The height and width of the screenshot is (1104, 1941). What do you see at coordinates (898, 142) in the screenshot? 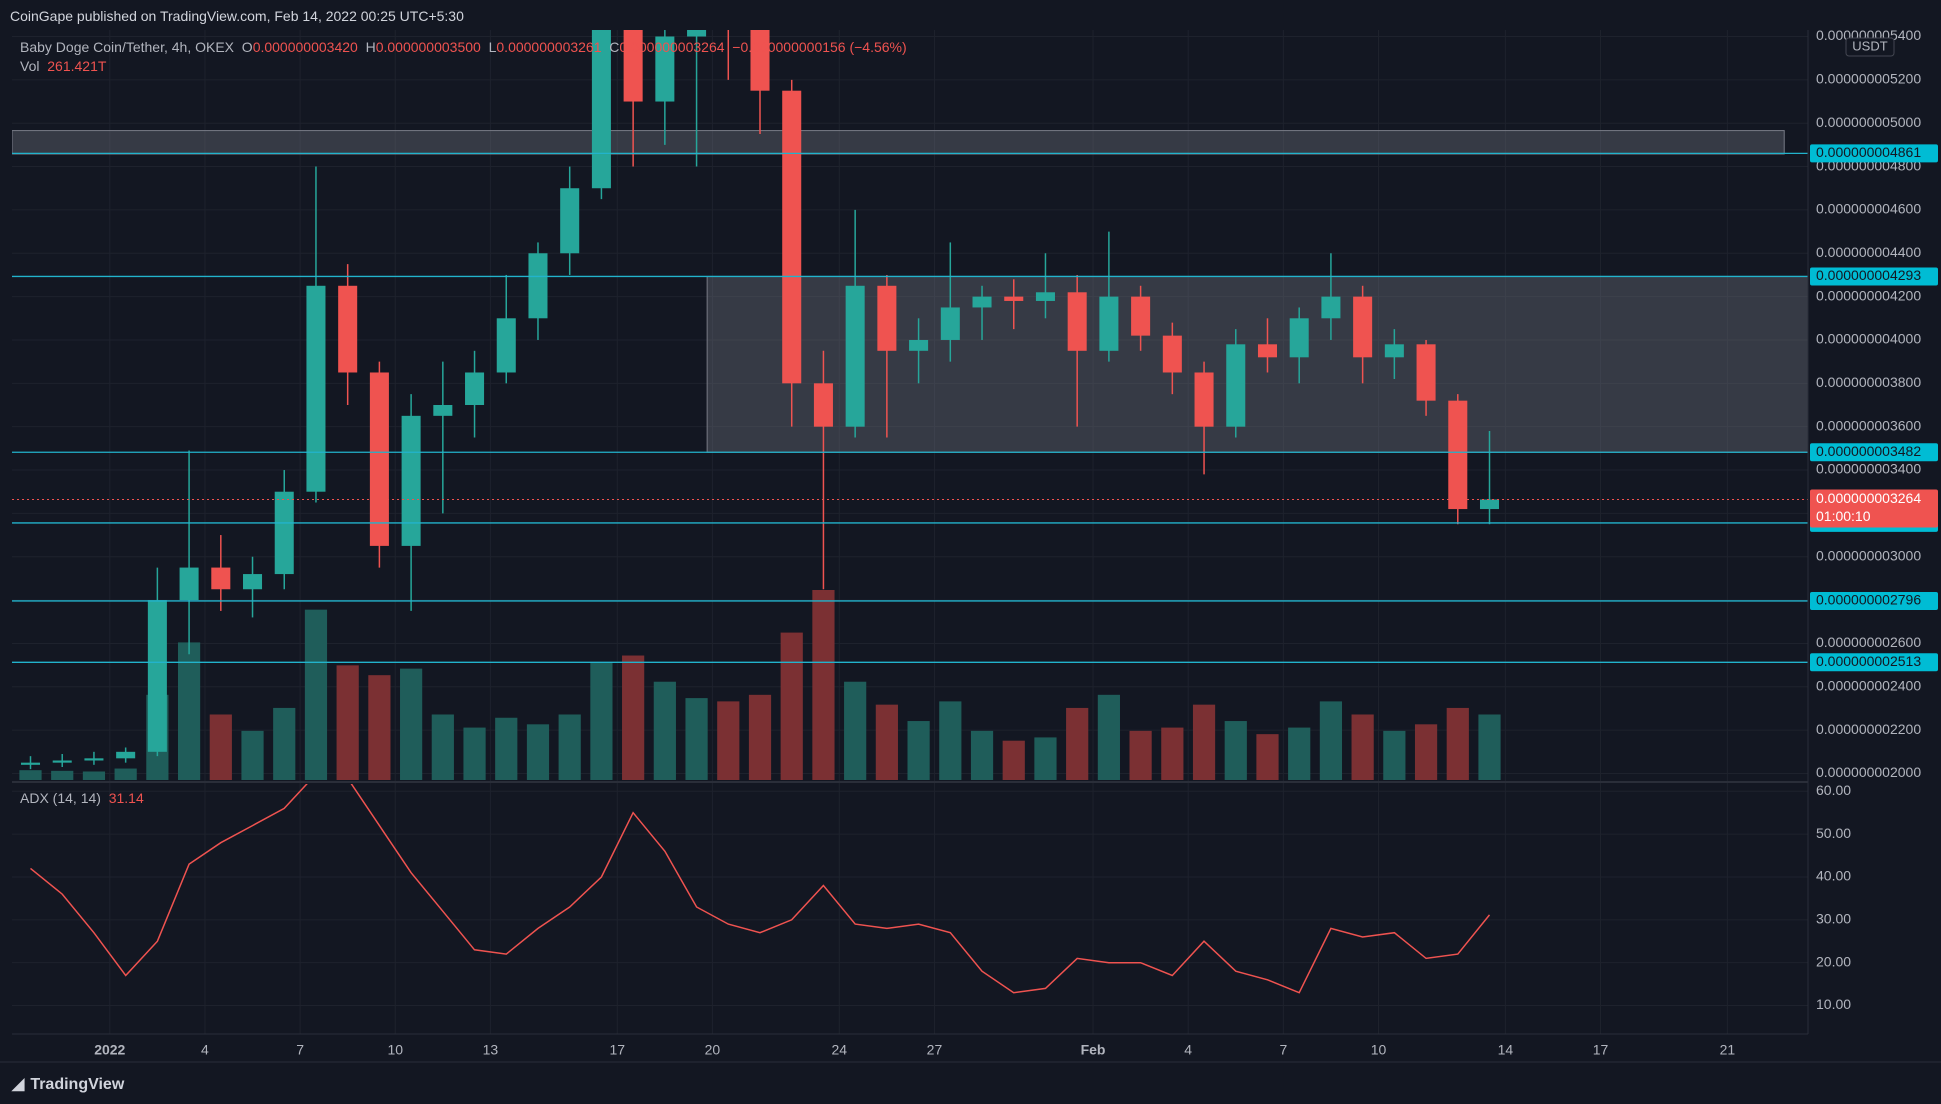
I see `zone` at bounding box center [898, 142].